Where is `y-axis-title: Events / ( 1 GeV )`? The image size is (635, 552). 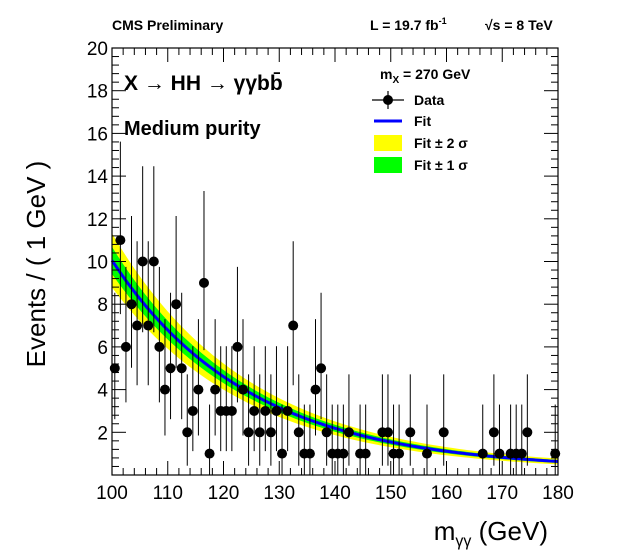 y-axis-title: Events / ( 1 GeV ) is located at coordinates (36, 264).